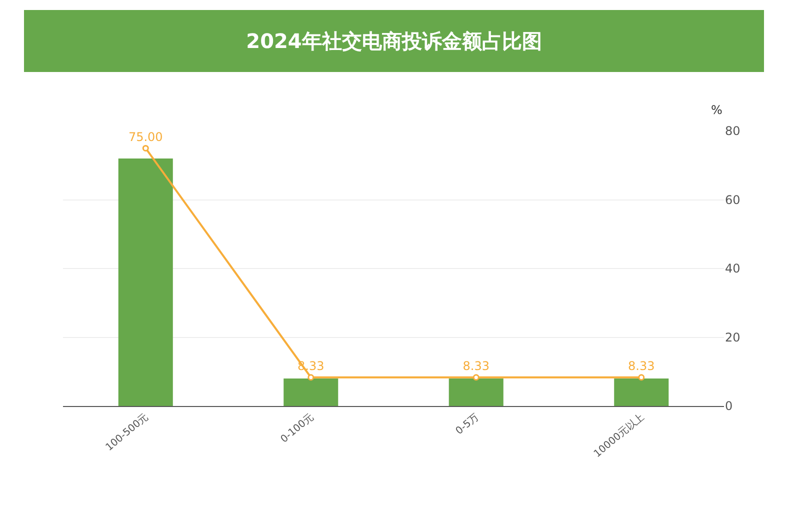  What do you see at coordinates (716, 110) in the screenshot?
I see `y-axis-title: %` at bounding box center [716, 110].